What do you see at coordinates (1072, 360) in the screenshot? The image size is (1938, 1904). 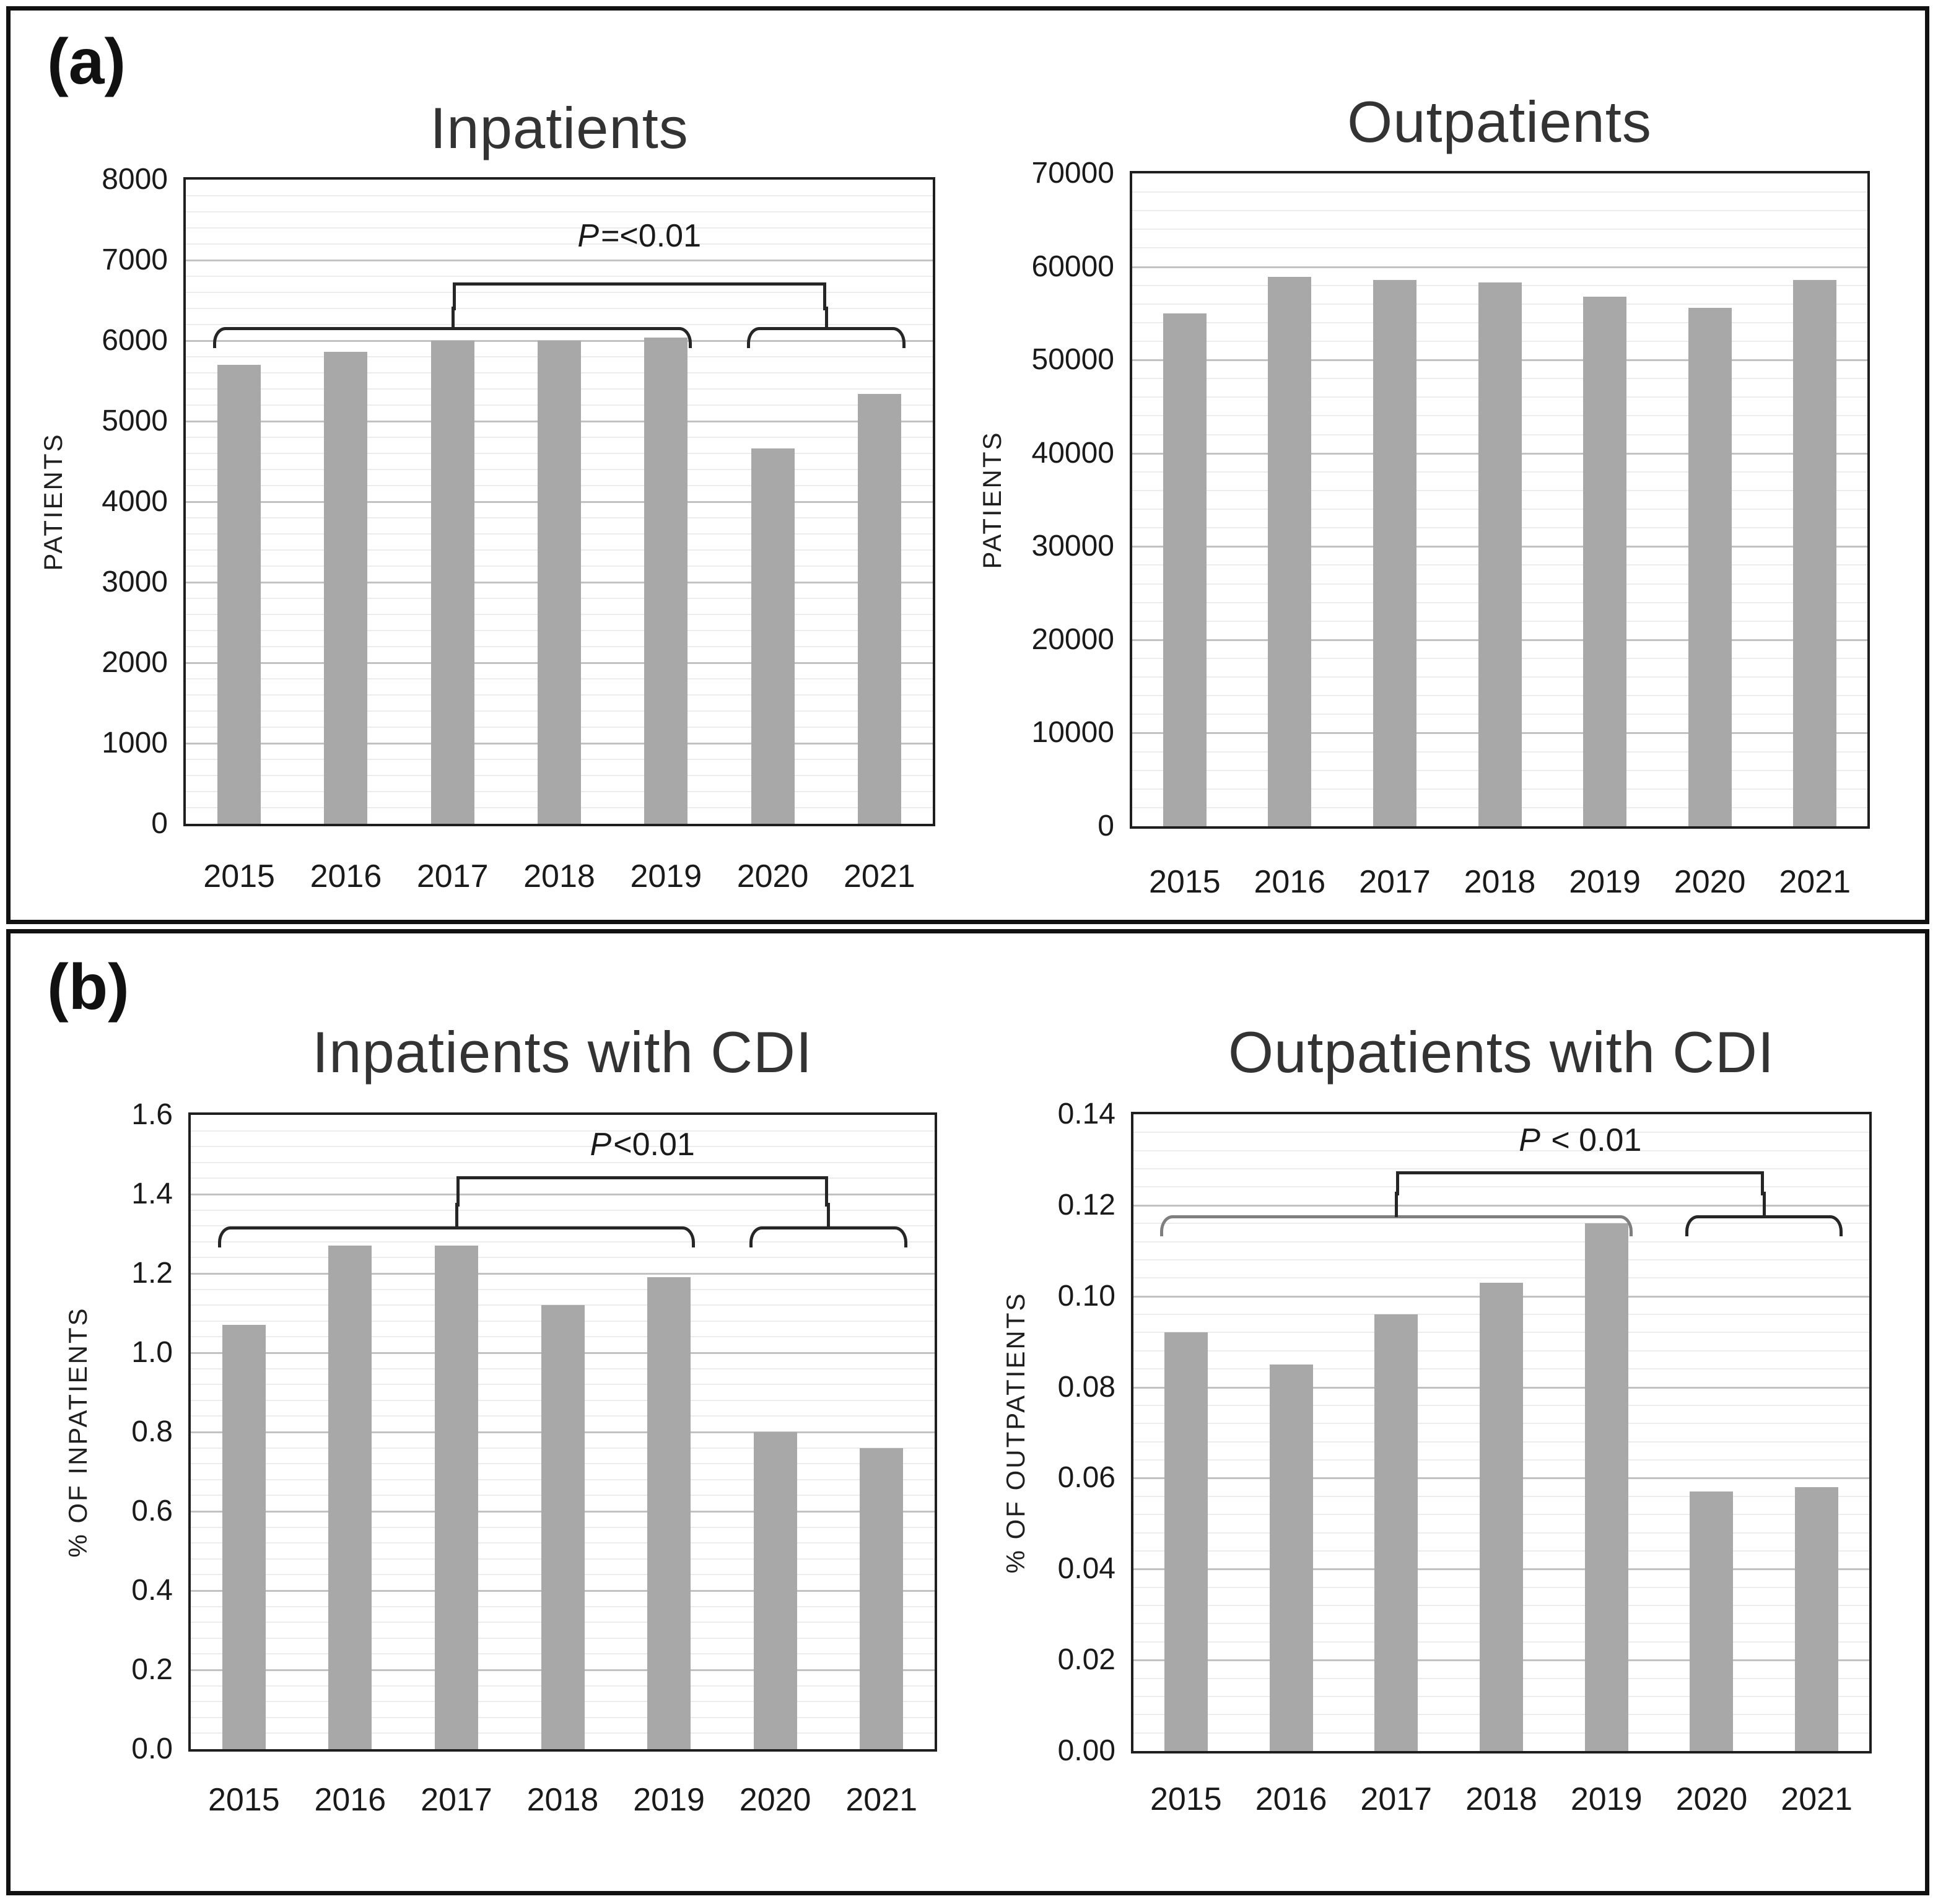 I see `y-tick-label: 50000` at bounding box center [1072, 360].